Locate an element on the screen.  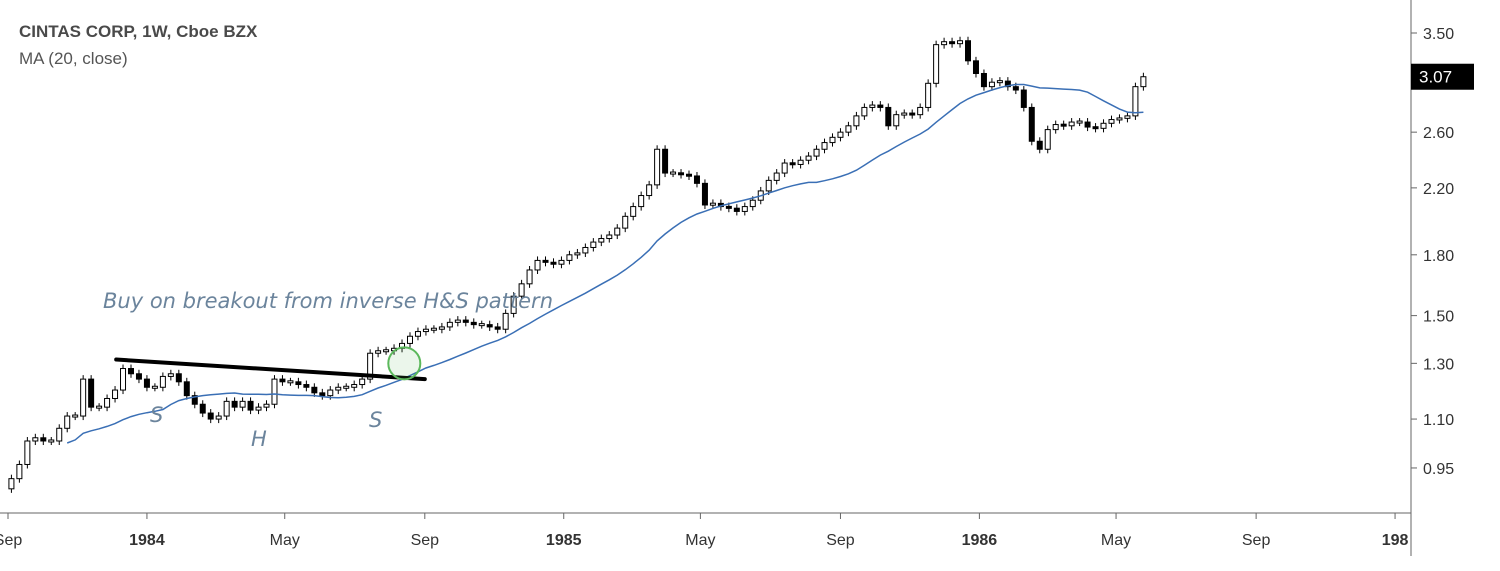
y-tick-label: 3.50 is located at coordinates (1438, 34).